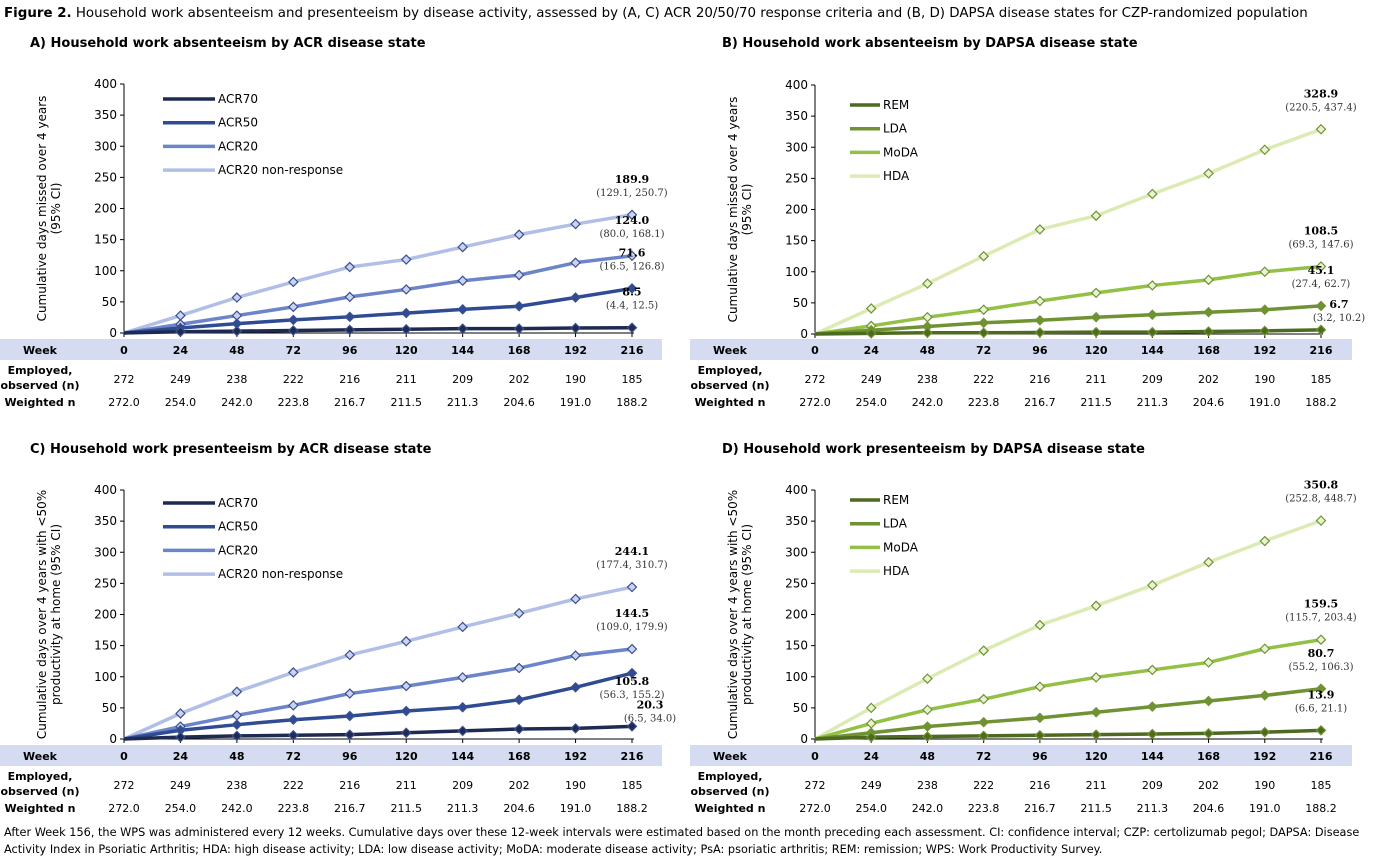 This screenshot has width=1382, height=866. Describe the element at coordinates (350, 756) in the screenshot. I see `x-tick-label: 96` at that location.